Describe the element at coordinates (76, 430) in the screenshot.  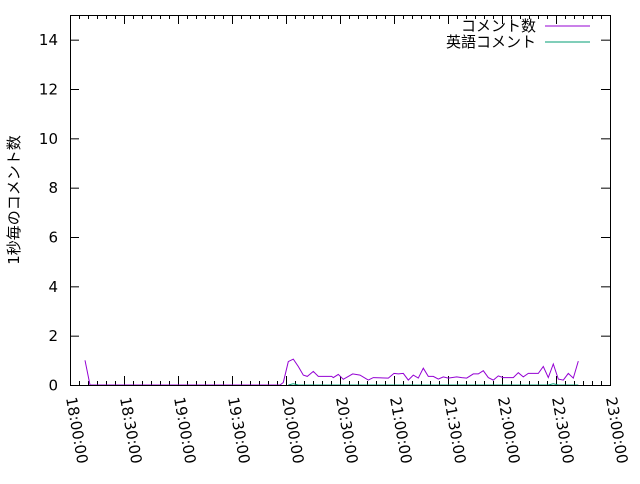
I see `x-tick-label: 18:00:00` at that location.